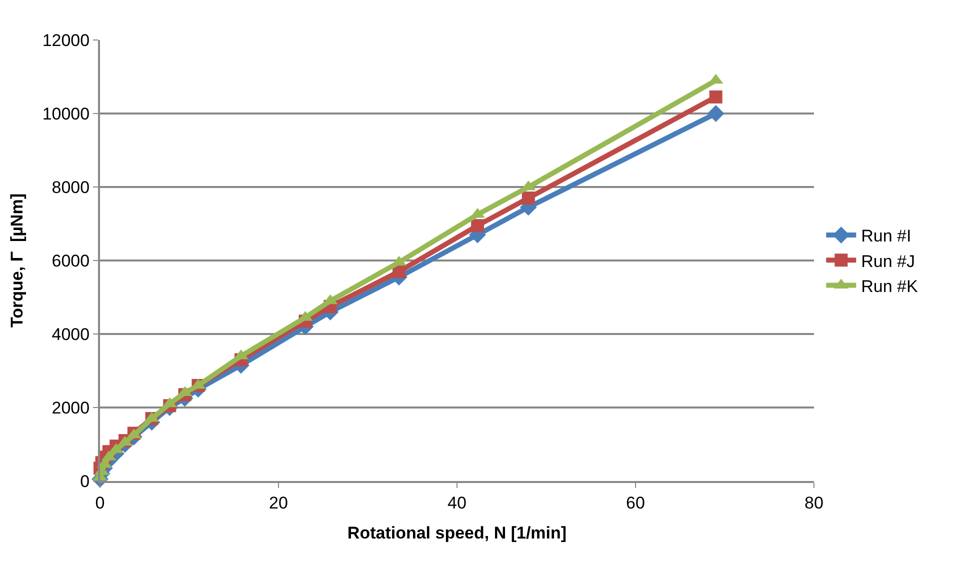  What do you see at coordinates (457, 502) in the screenshot?
I see `x-tick-label: 40` at bounding box center [457, 502].